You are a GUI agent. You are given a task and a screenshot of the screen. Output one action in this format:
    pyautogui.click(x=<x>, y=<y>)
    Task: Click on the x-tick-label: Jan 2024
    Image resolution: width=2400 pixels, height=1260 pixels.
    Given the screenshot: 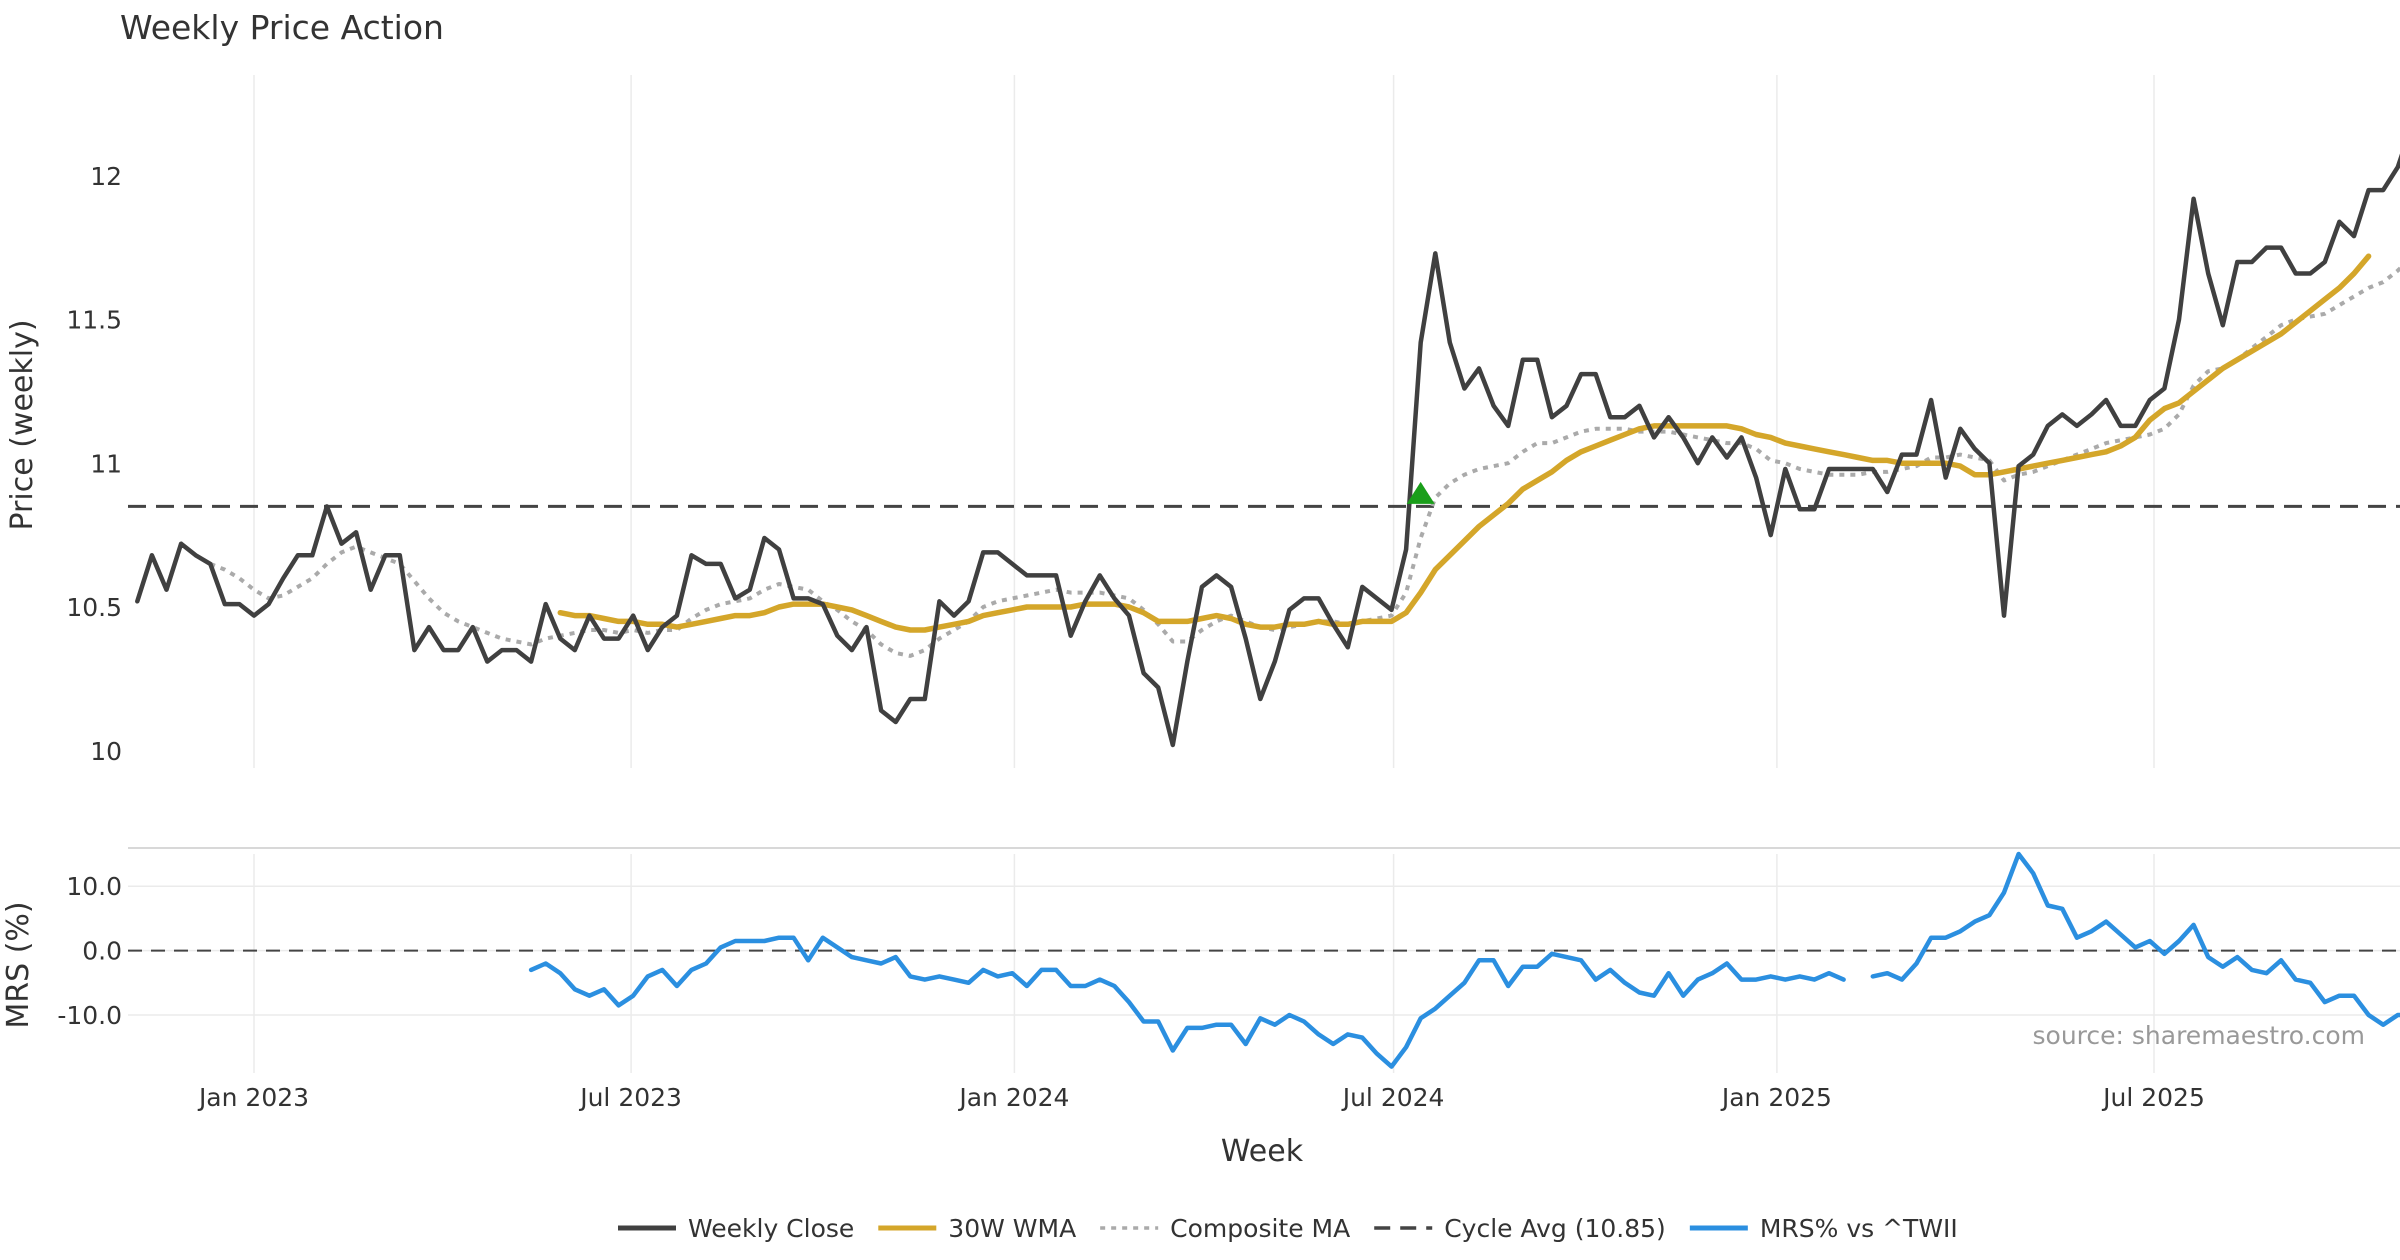 What is the action you would take?
    pyautogui.click(x=1013, y=1097)
    